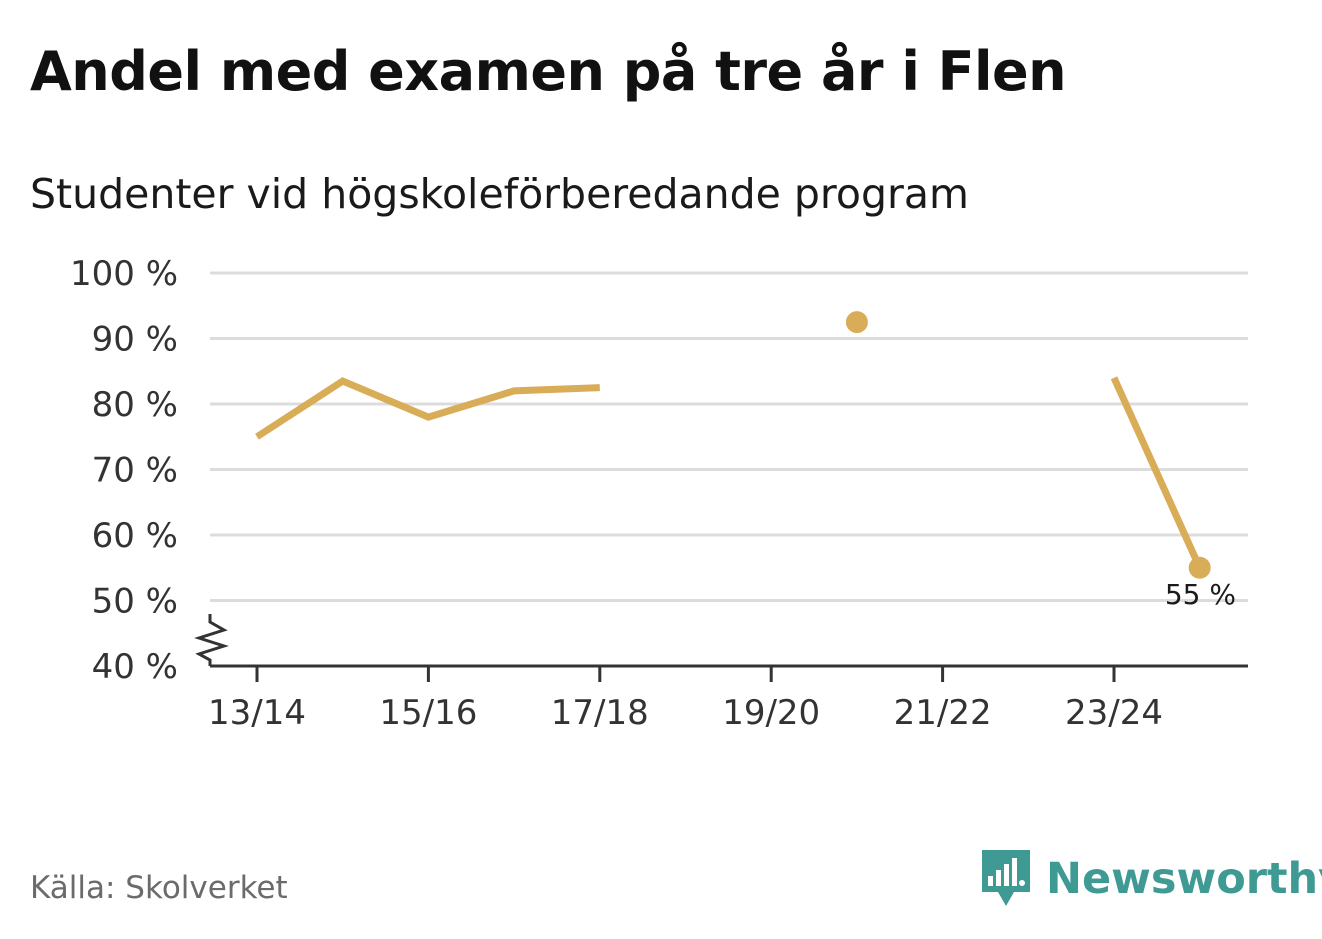 The width and height of the screenshot is (1322, 939). I want to click on x-tick-label-15-16: 15/16, so click(428, 713).